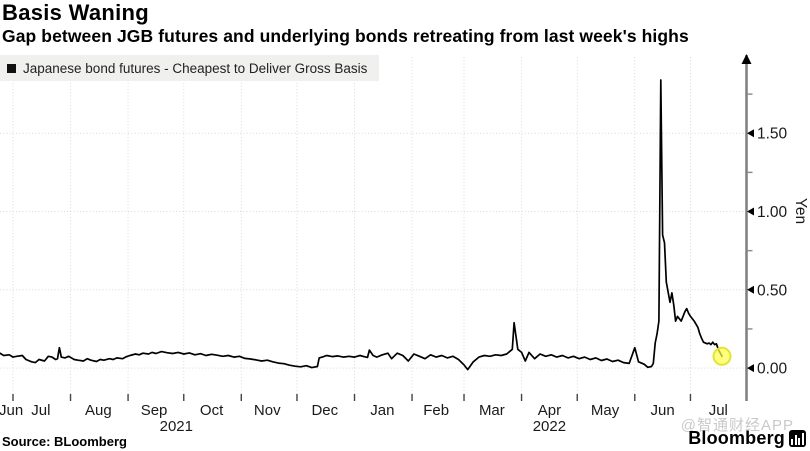 The image size is (810, 451). What do you see at coordinates (549, 426) in the screenshot?
I see `x-axis-year-label: 2022` at bounding box center [549, 426].